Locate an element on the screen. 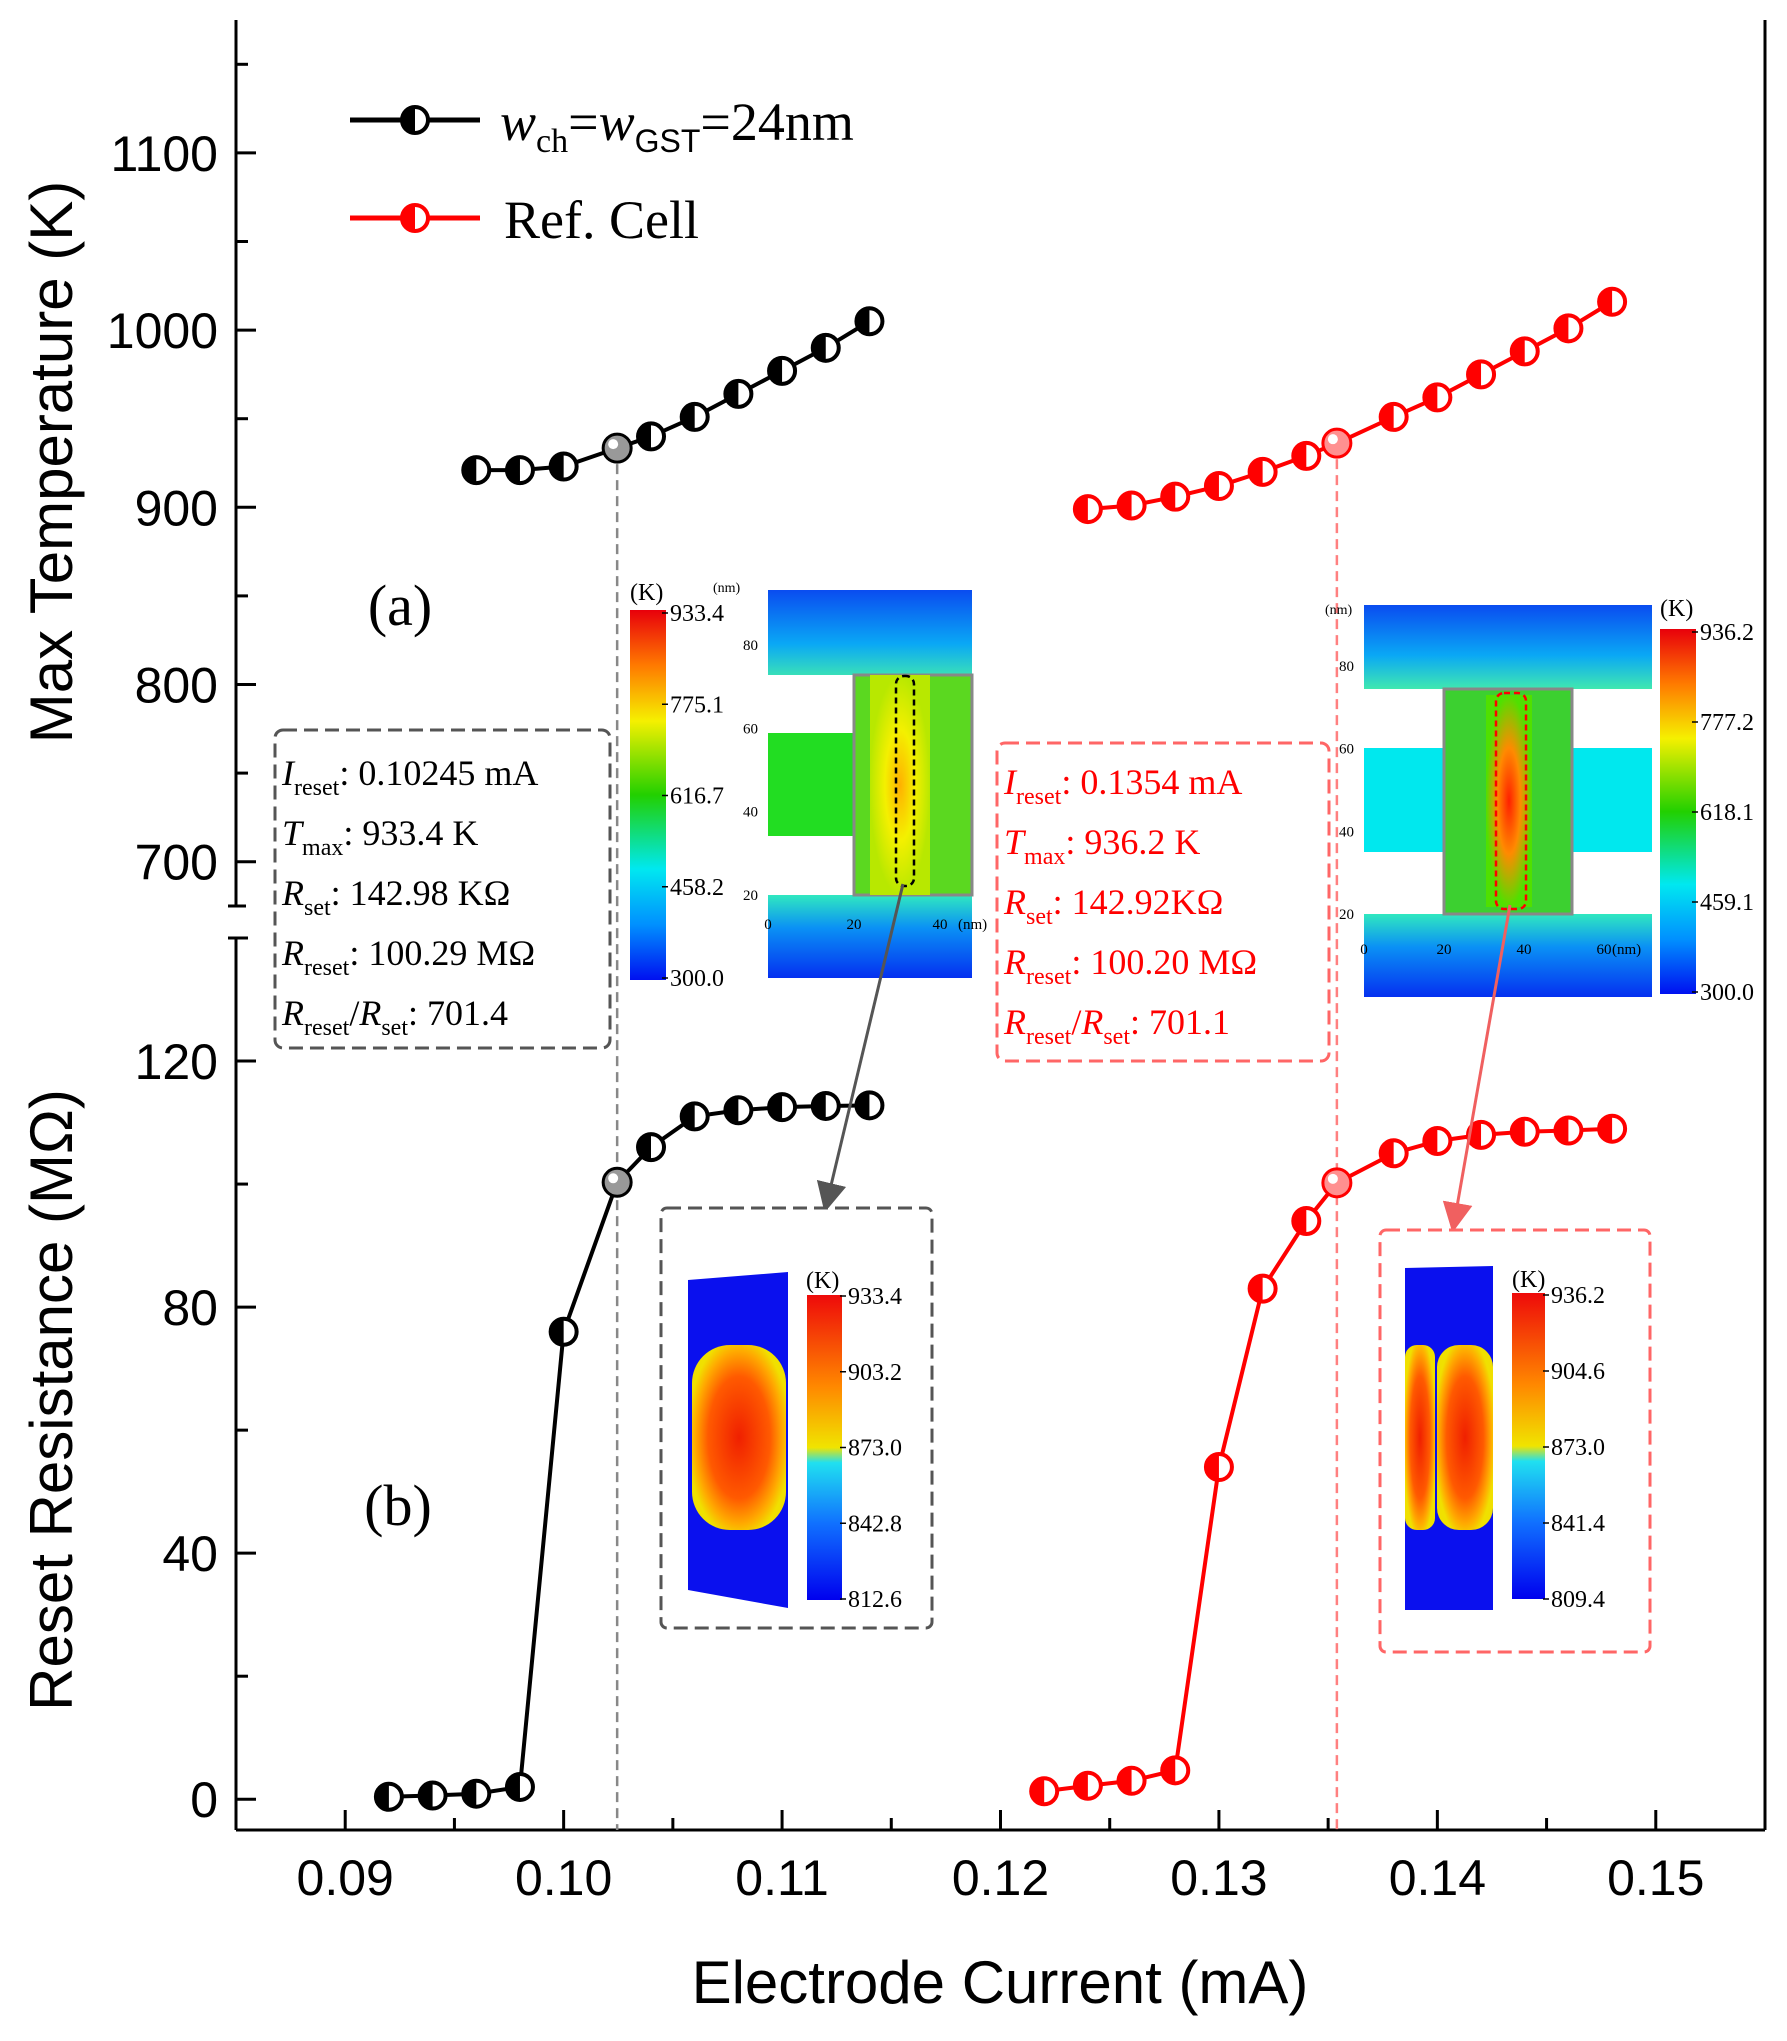 The height and width of the screenshot is (2041, 1787). inset-map-red-y-unit: (nm) is located at coordinates (1339, 610).